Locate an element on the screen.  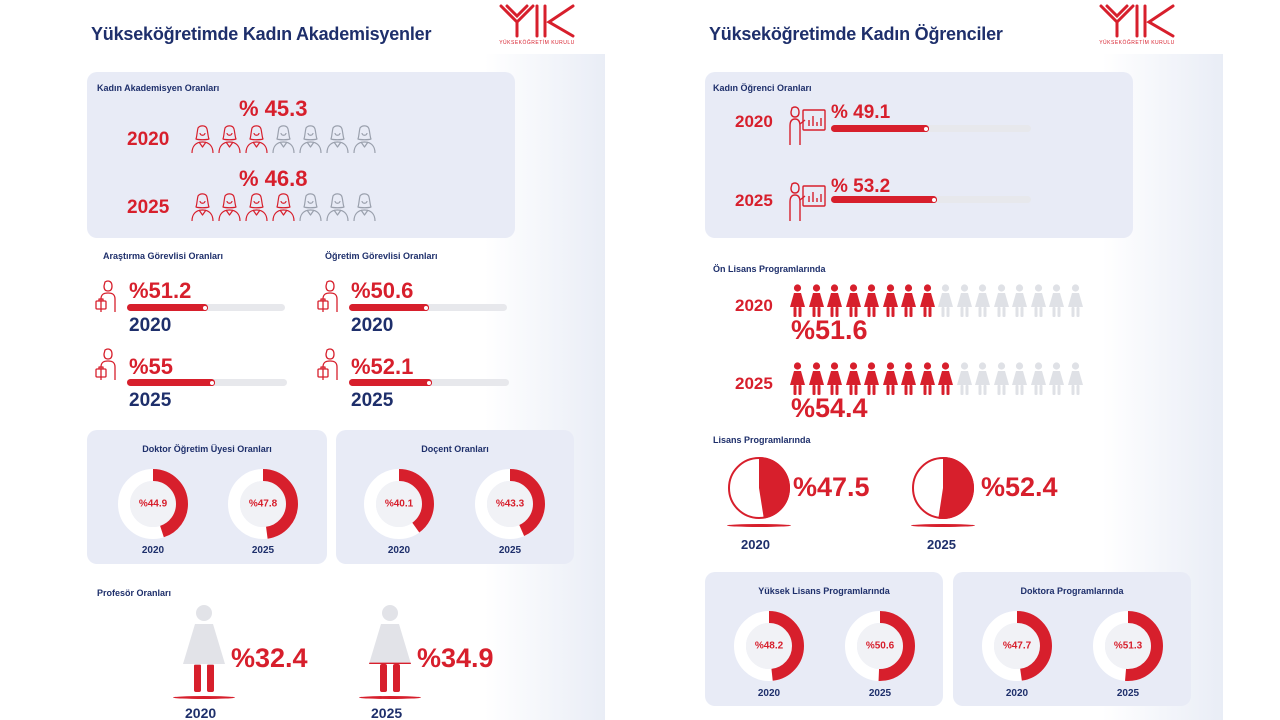
academics-2025-icons is located at coordinates (284, 207).